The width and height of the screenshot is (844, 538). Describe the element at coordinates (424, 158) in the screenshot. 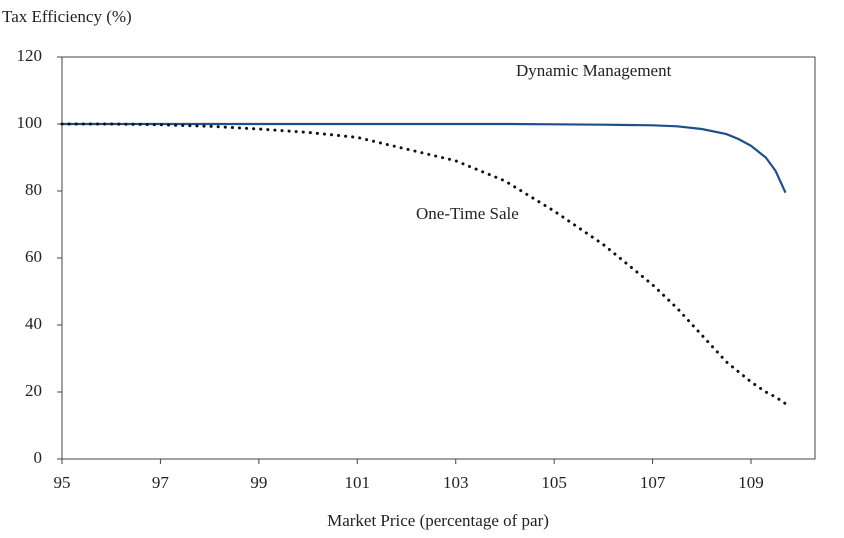

I see `series-line` at that location.